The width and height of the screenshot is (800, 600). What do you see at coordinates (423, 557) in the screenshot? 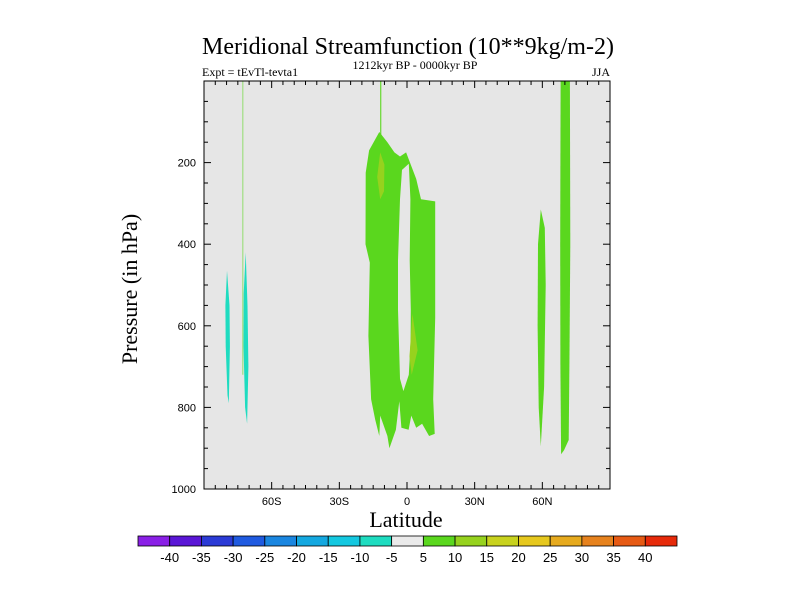
I see `colorbar-label: 5` at bounding box center [423, 557].